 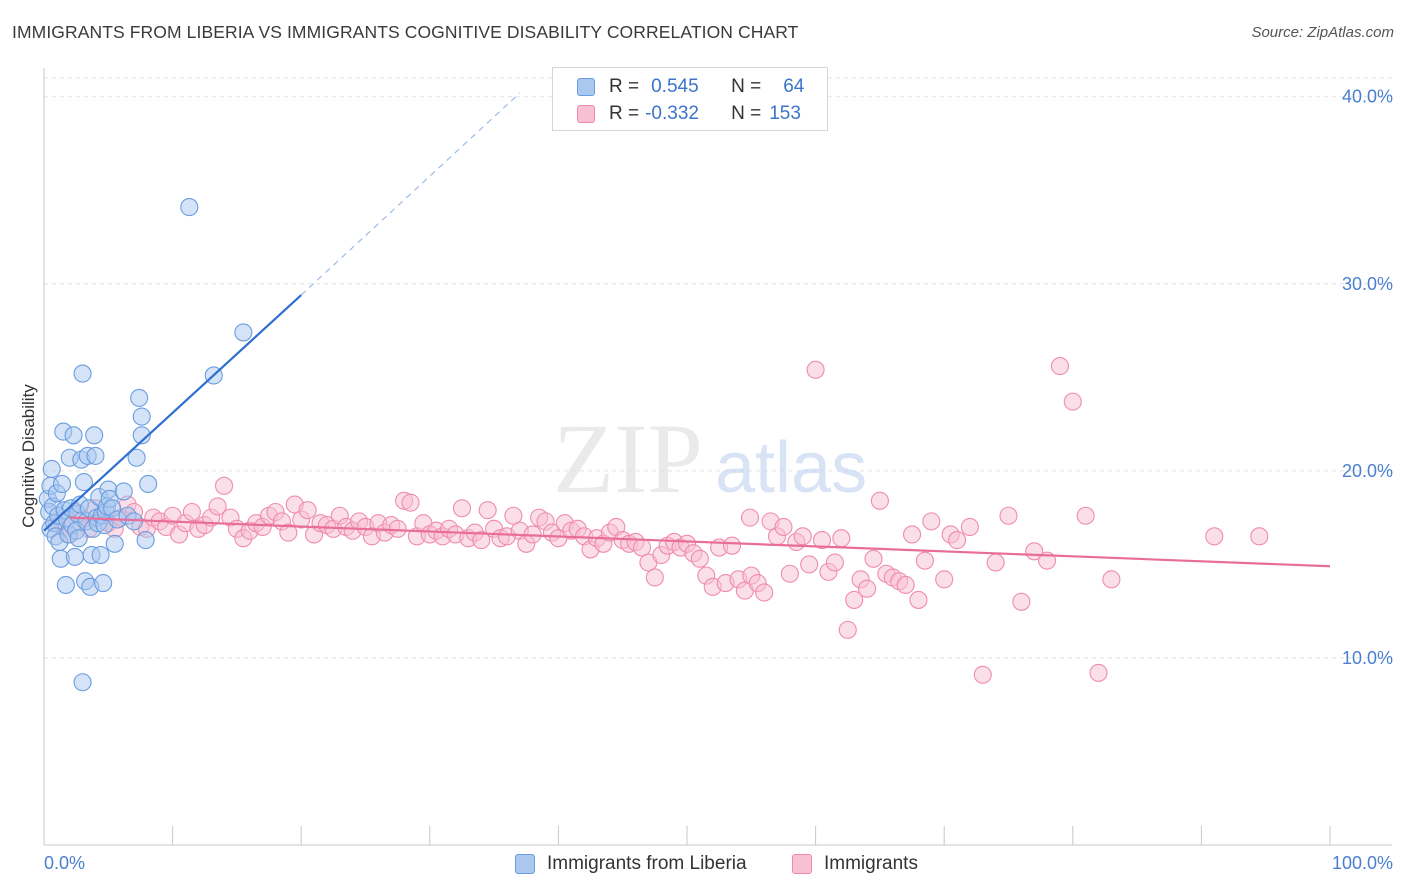 What do you see at coordinates (672, 113) in the screenshot?
I see `r-value: -0.332` at bounding box center [672, 113].